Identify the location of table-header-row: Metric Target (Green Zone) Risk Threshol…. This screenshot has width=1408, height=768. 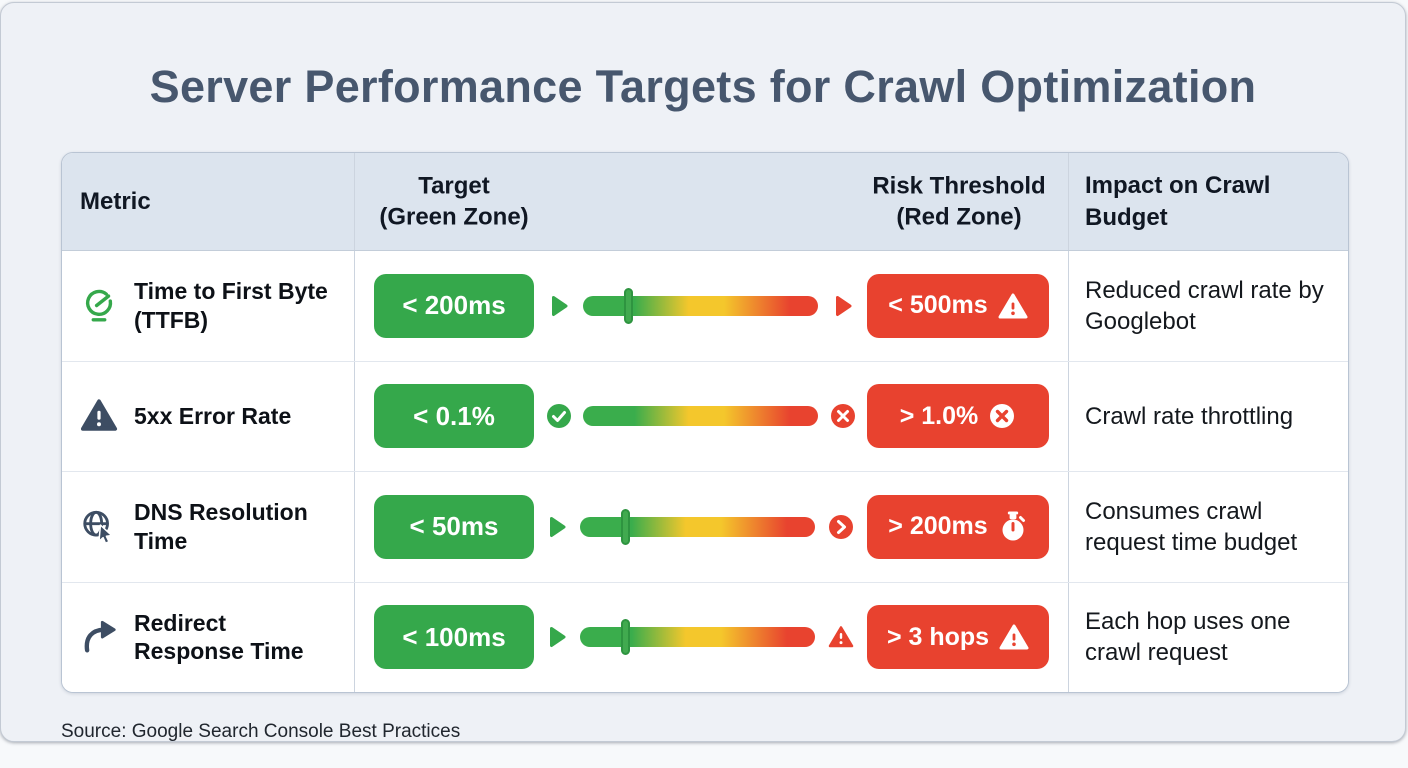
(705, 202).